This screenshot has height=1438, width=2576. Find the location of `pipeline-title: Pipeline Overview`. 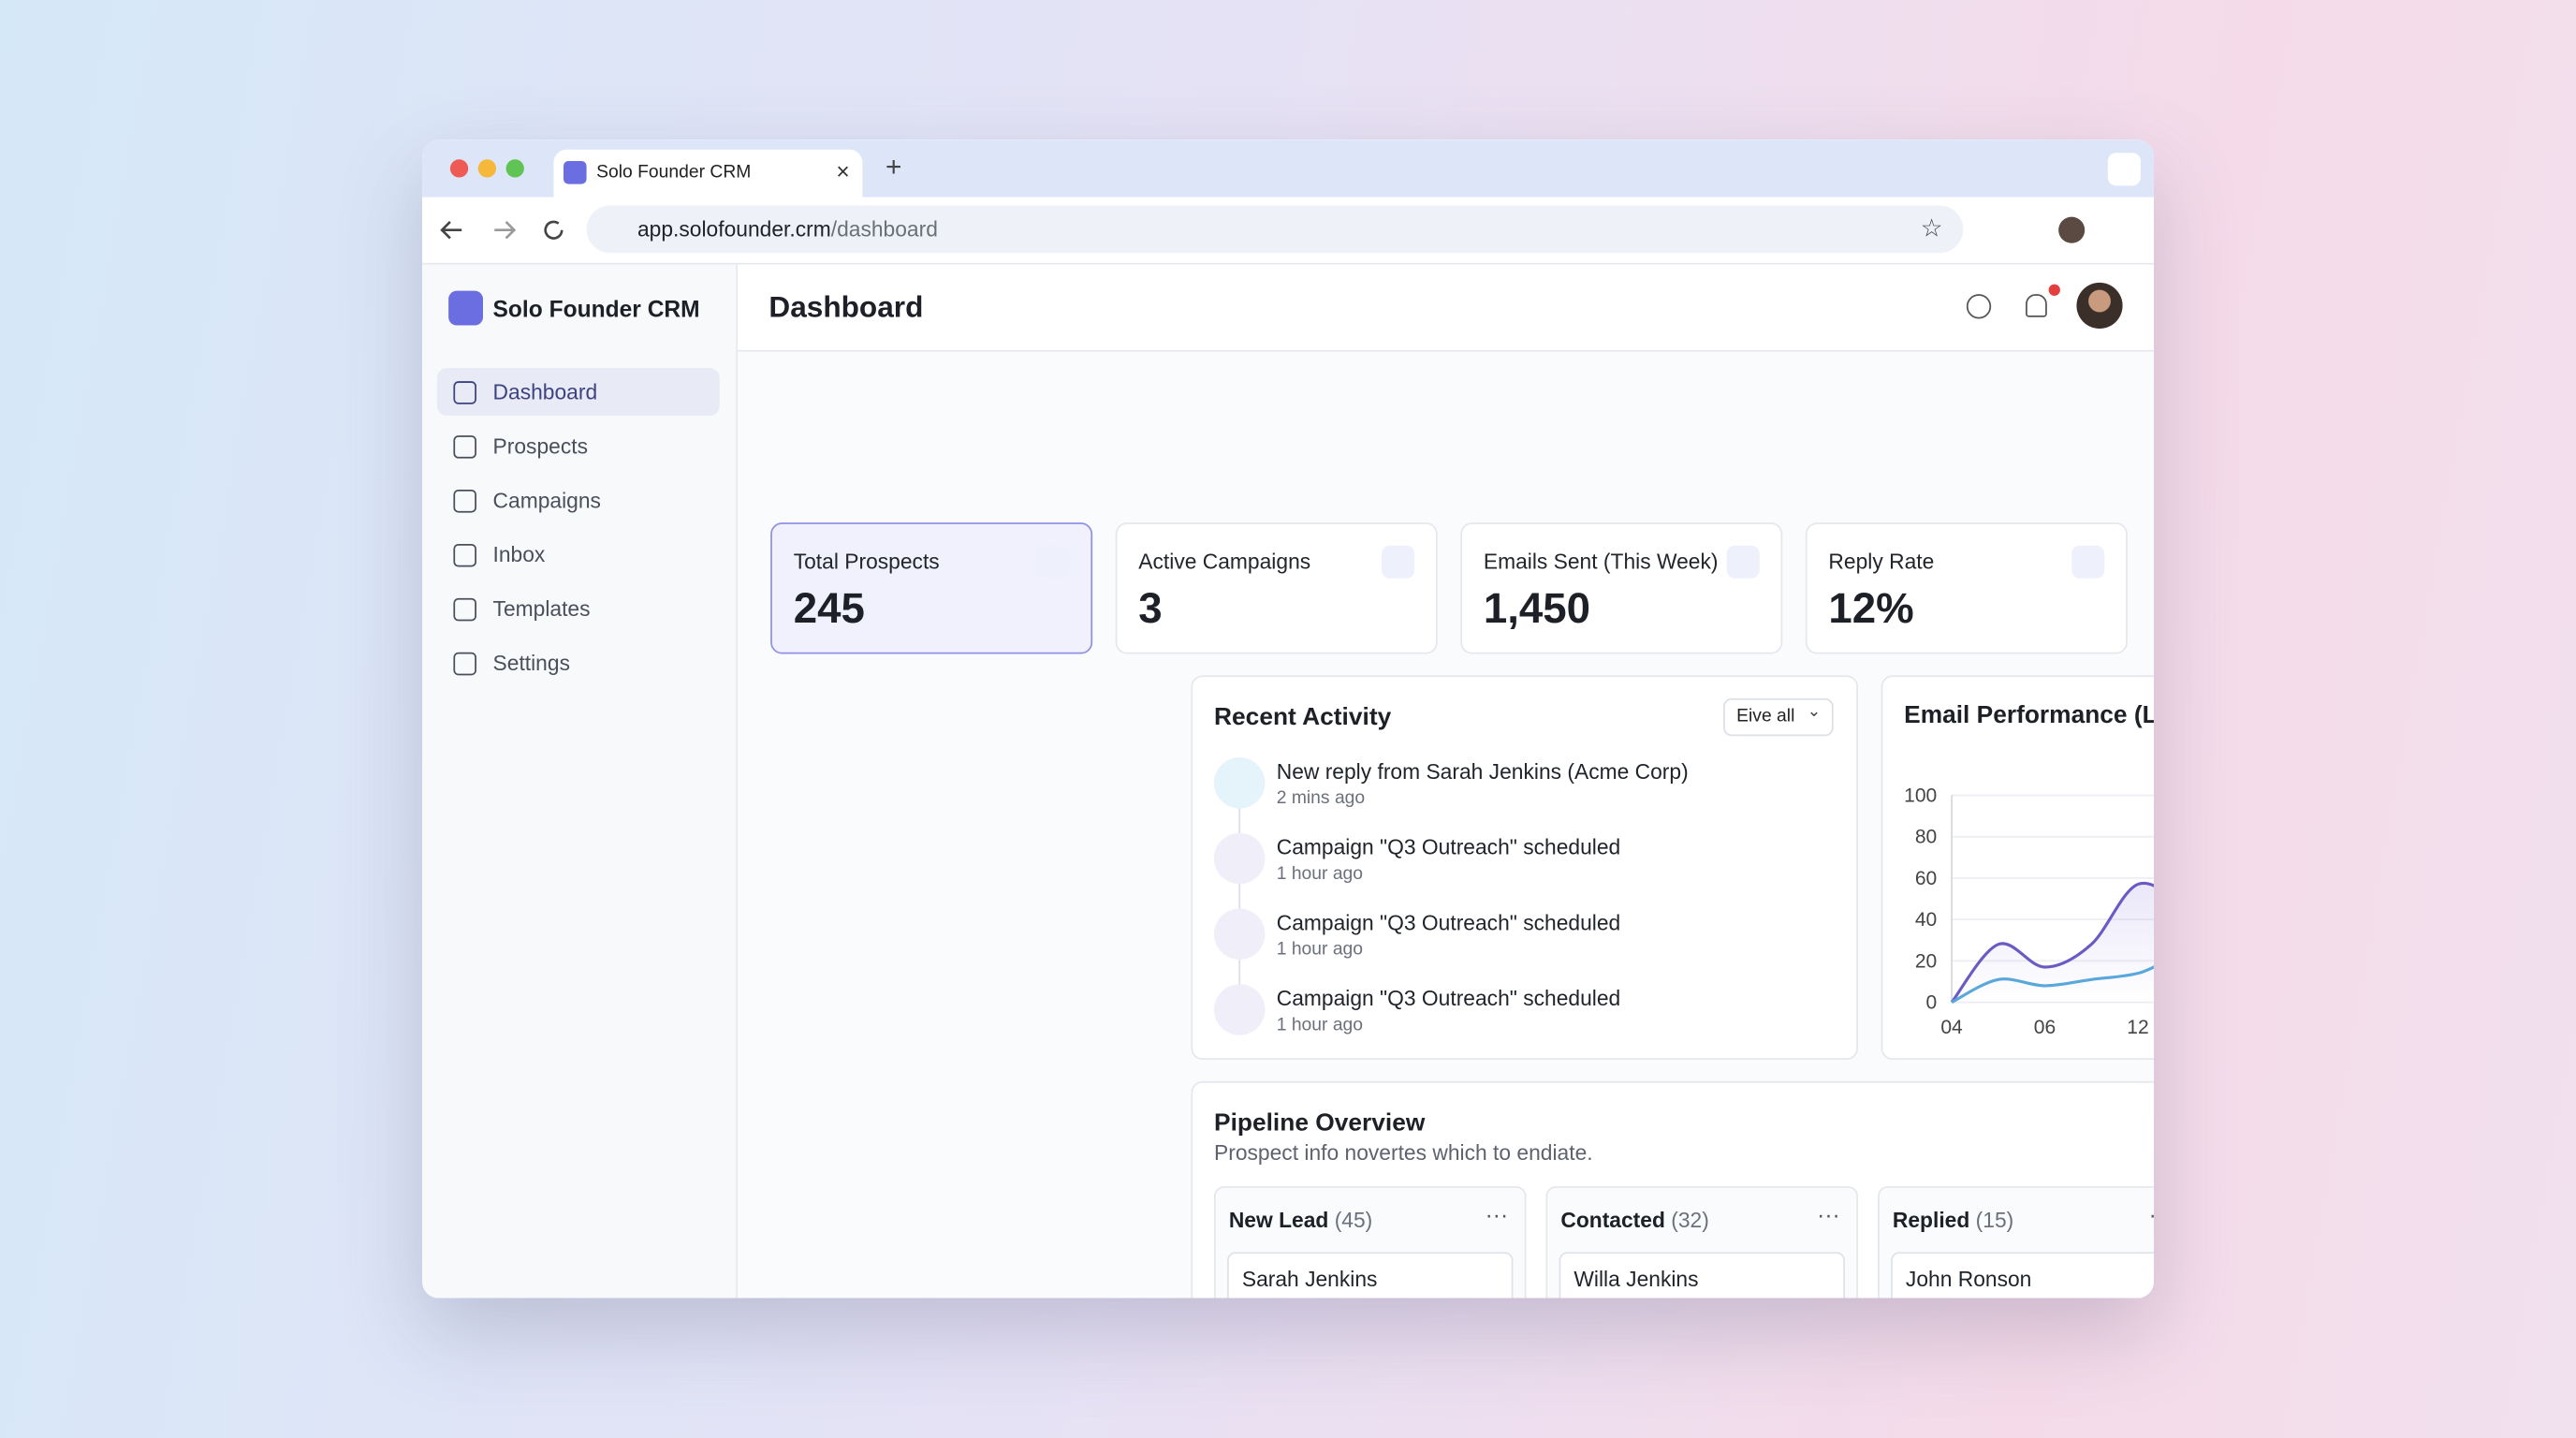

pipeline-title: Pipeline Overview is located at coordinates (1320, 1122).